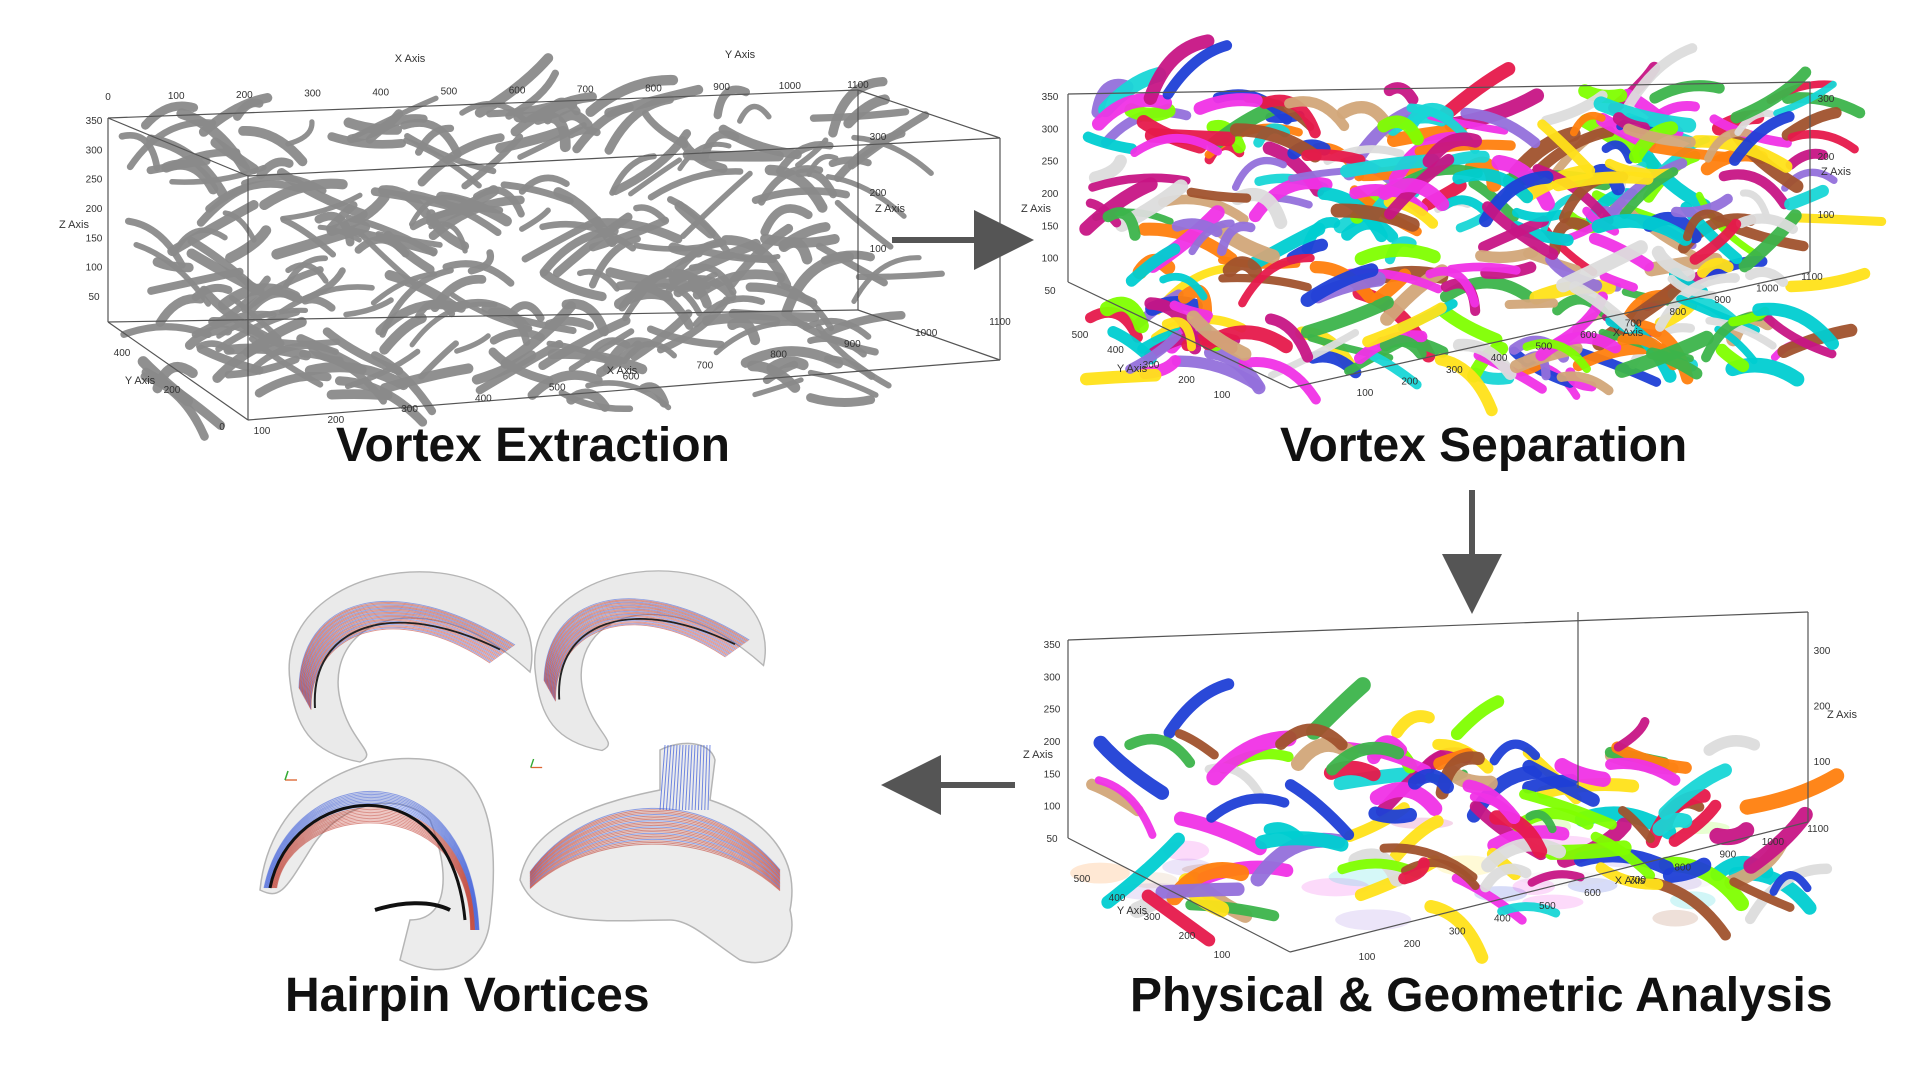  I want to click on x-tick-label: 500, so click(449, 92).